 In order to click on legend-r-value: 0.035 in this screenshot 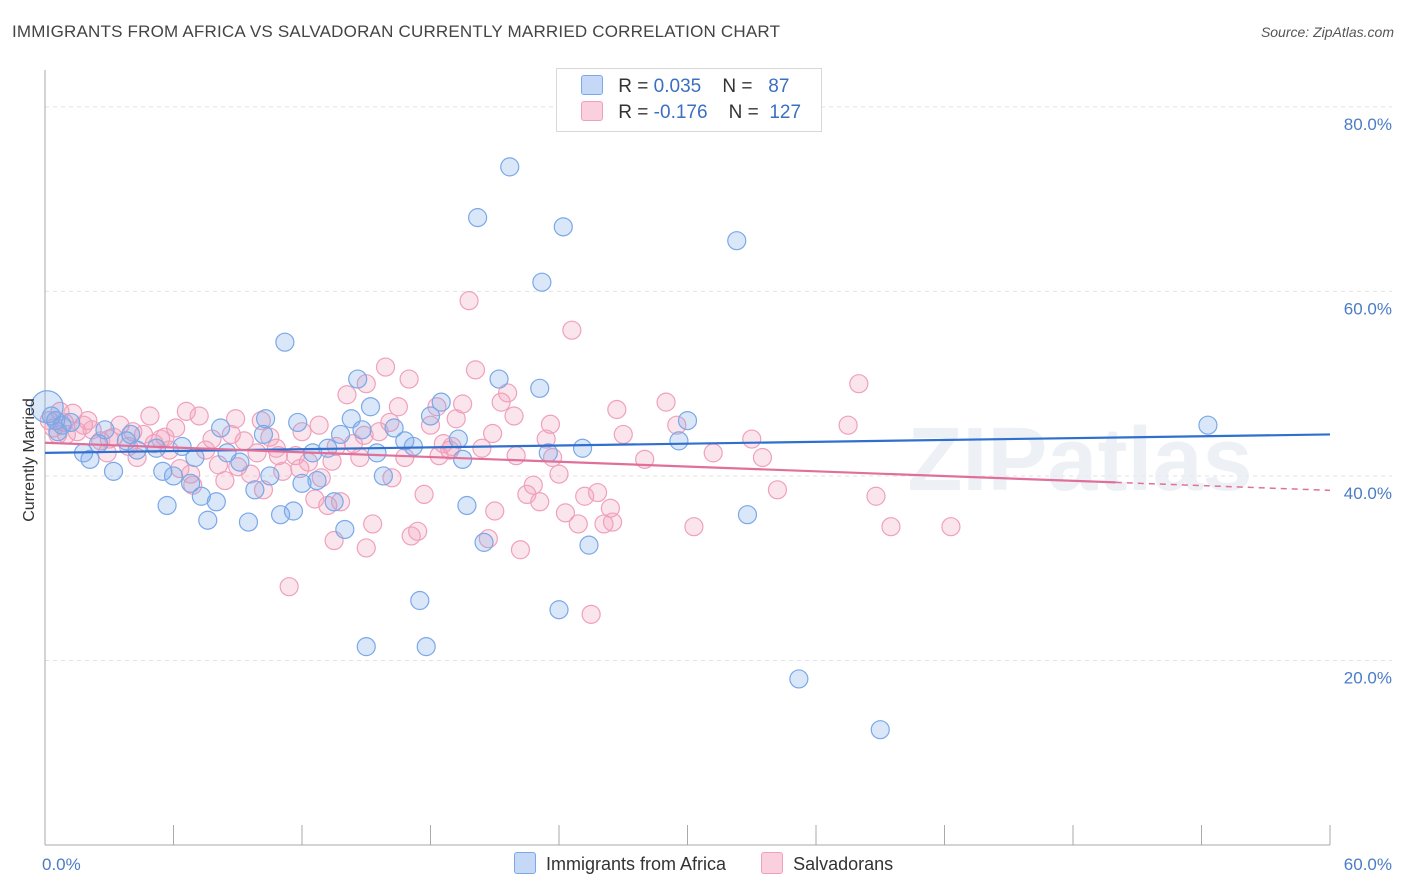, I will do `click(677, 86)`.